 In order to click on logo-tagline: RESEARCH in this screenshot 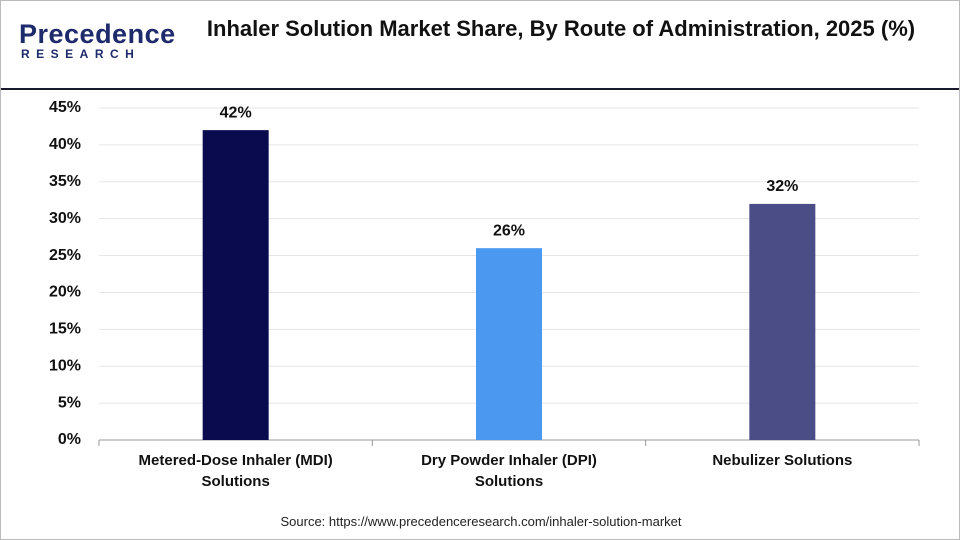, I will do `click(81, 54)`.